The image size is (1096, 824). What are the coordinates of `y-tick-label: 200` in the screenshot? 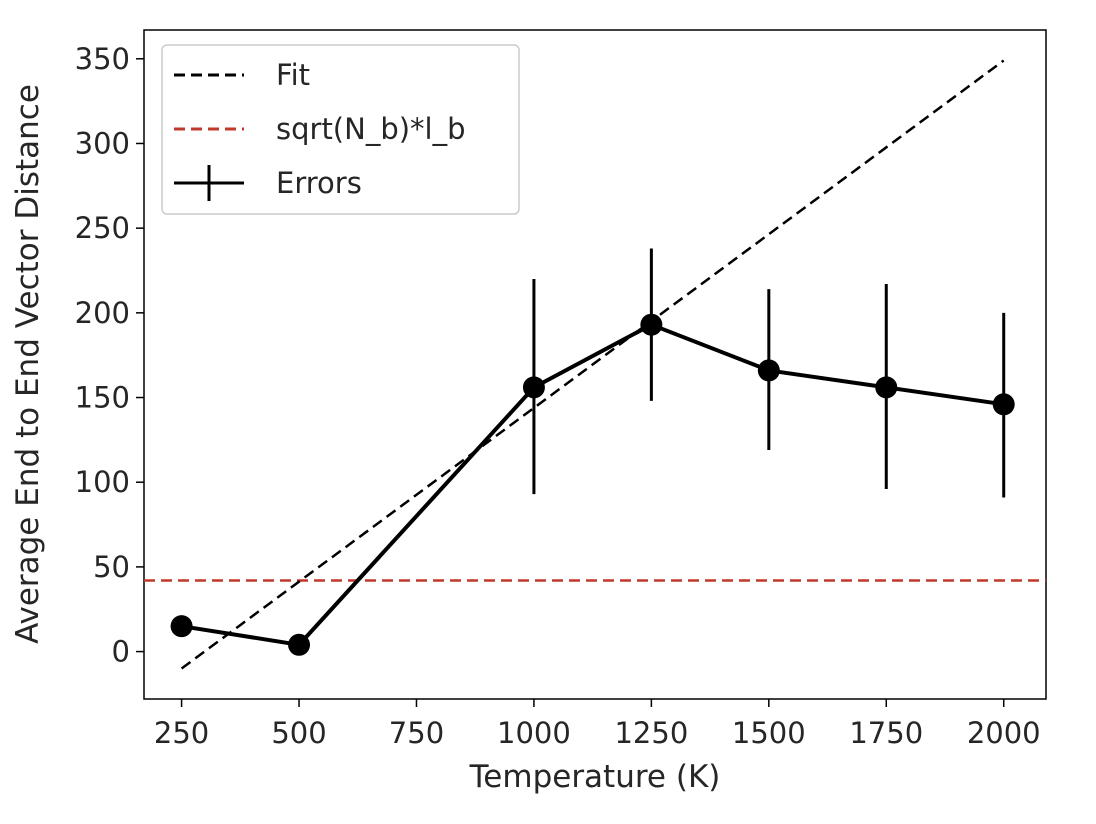 It's located at (102, 313).